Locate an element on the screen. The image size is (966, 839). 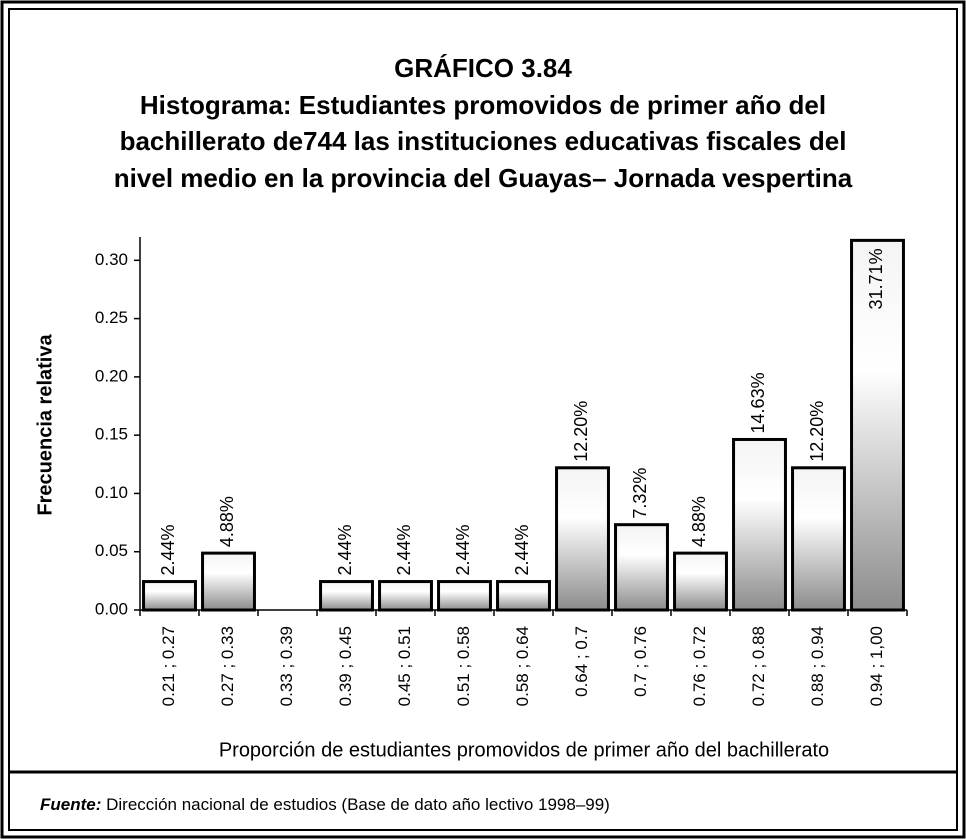
y-tick-label: 0.05 is located at coordinates (111, 550).